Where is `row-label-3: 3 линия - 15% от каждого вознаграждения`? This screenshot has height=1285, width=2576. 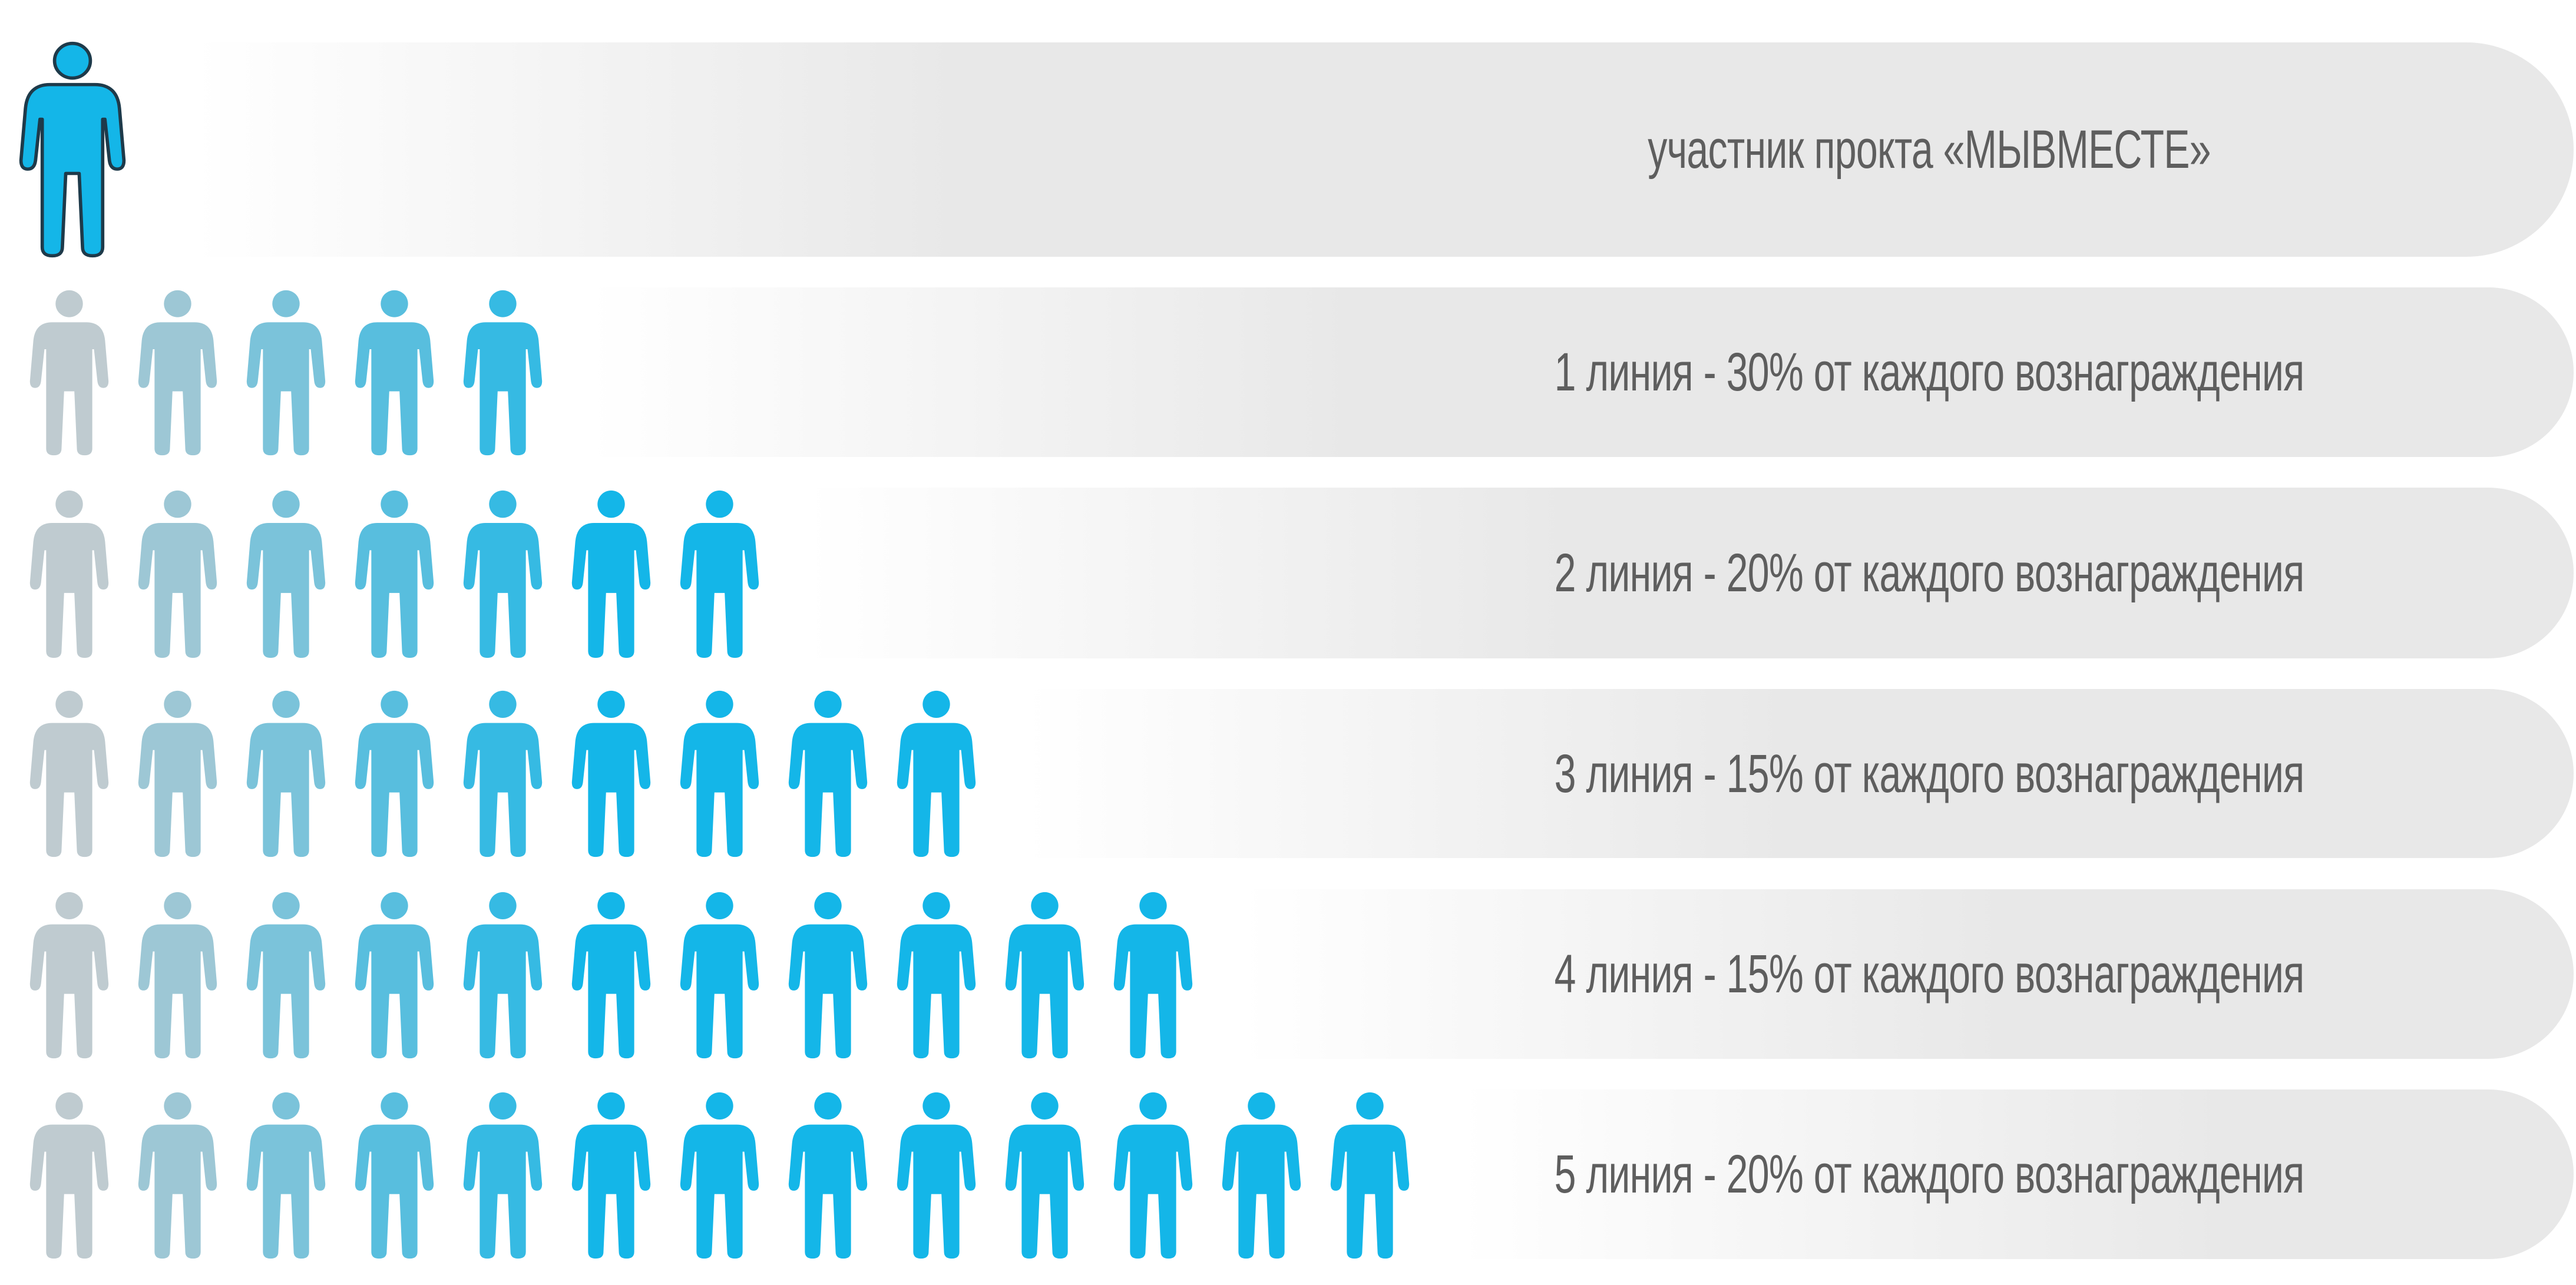
row-label-3: 3 линия - 15% от каждого вознаграждения is located at coordinates (1929, 773).